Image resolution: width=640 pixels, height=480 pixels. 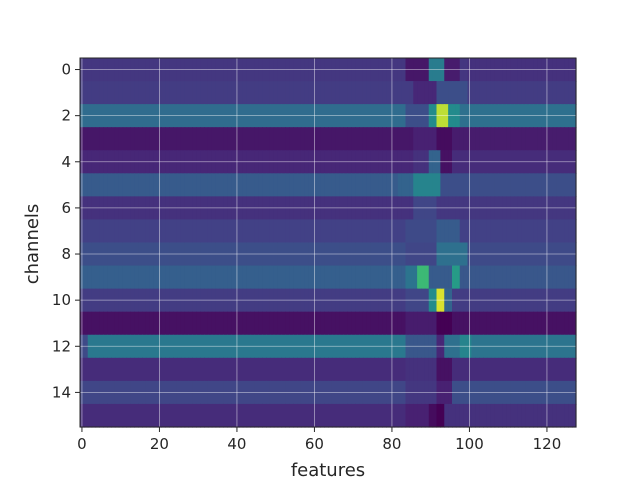 What do you see at coordinates (66, 162) in the screenshot?
I see `y-tick-label: 4` at bounding box center [66, 162].